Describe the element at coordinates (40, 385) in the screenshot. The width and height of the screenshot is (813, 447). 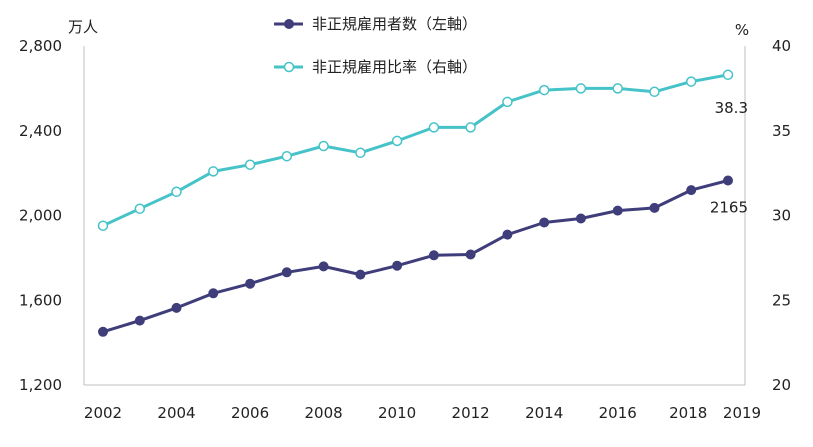
I see `left-y-tick-label: 1,200` at that location.